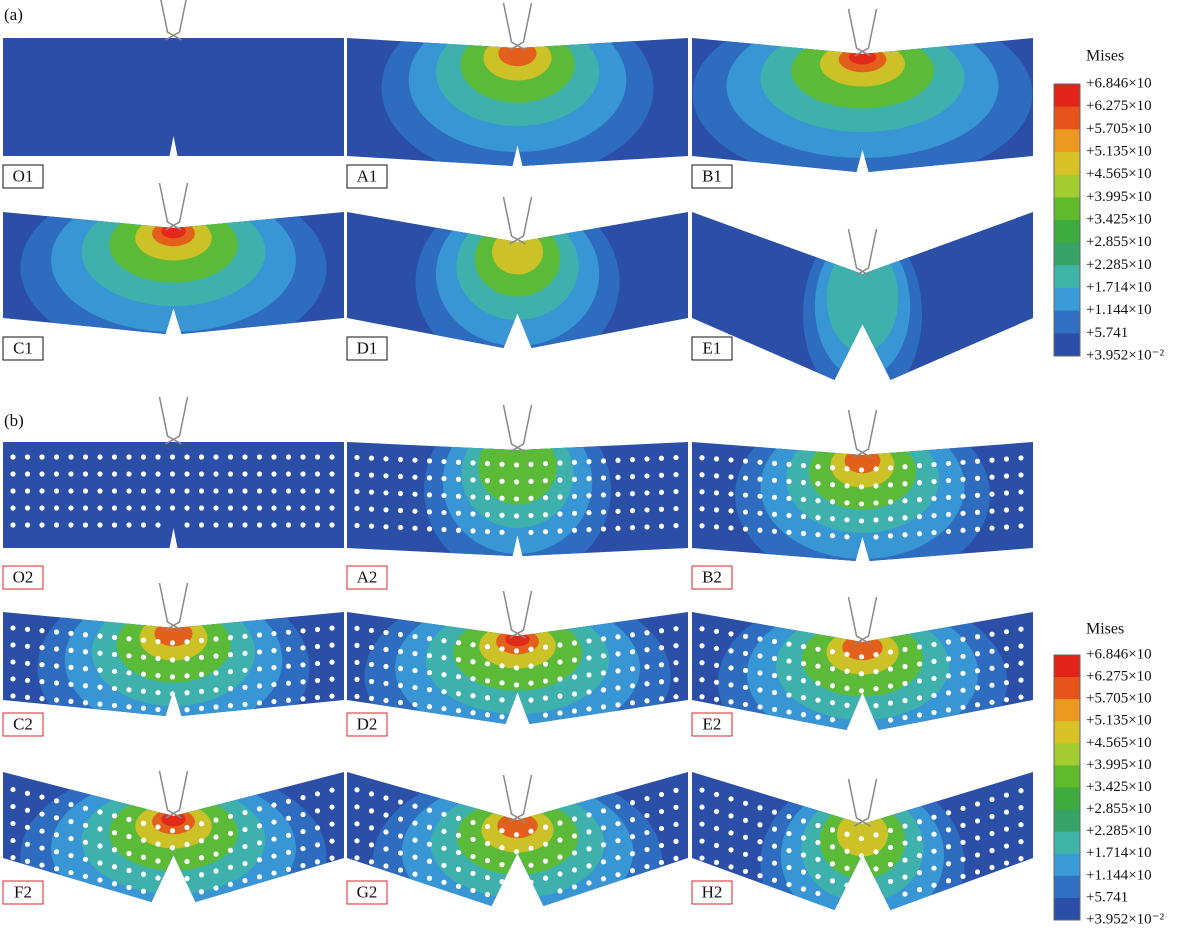  I want to click on legend-label: +5.135×10, so click(1119, 151).